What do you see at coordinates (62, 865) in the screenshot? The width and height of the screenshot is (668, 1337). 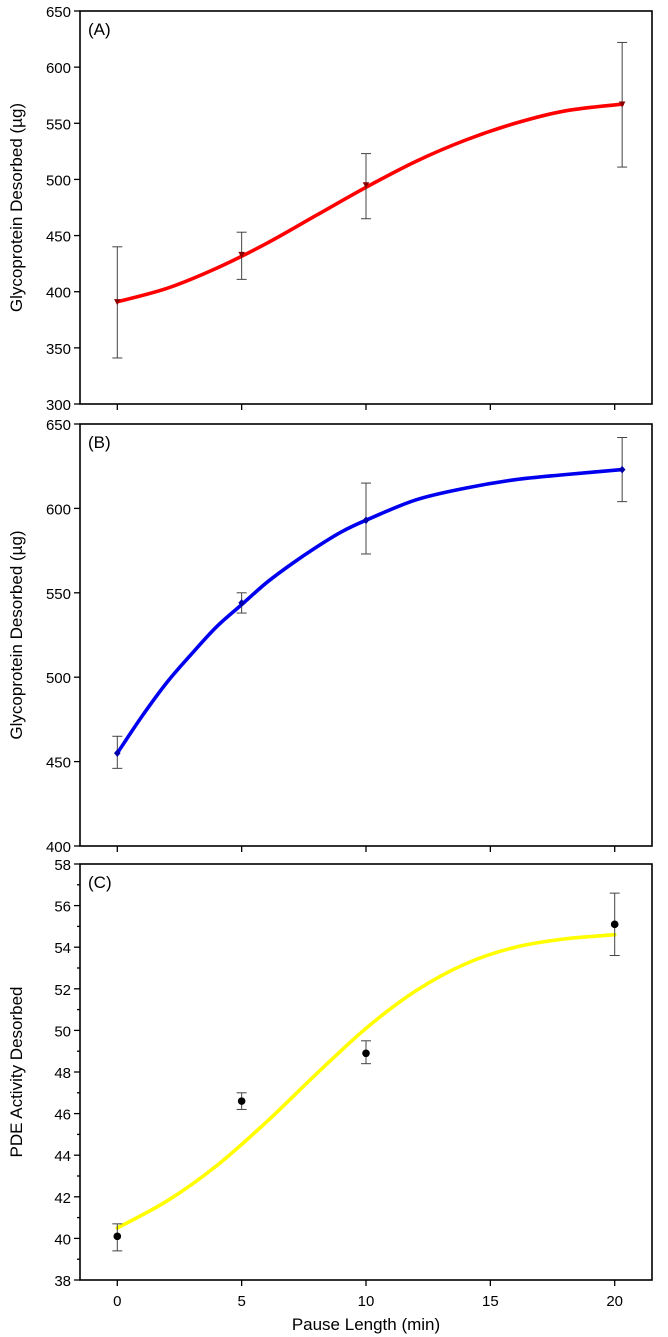 I see `y-tick-label: 58` at bounding box center [62, 865].